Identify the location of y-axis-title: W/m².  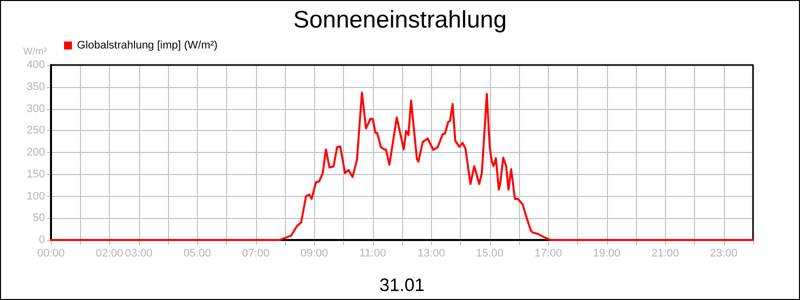
(35, 52).